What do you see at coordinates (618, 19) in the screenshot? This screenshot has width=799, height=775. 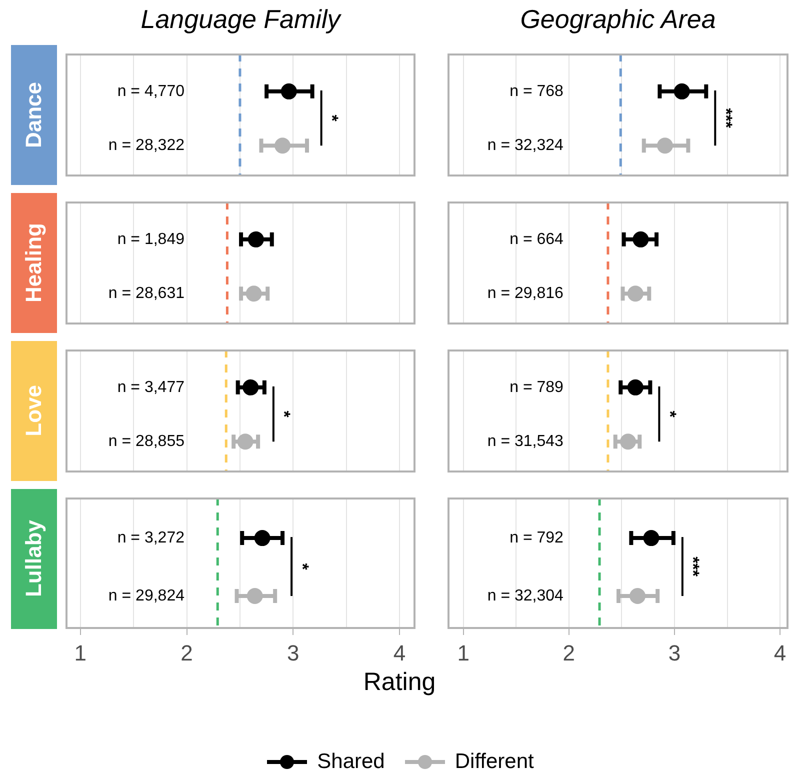 I see `chart-title: Geographic Area` at bounding box center [618, 19].